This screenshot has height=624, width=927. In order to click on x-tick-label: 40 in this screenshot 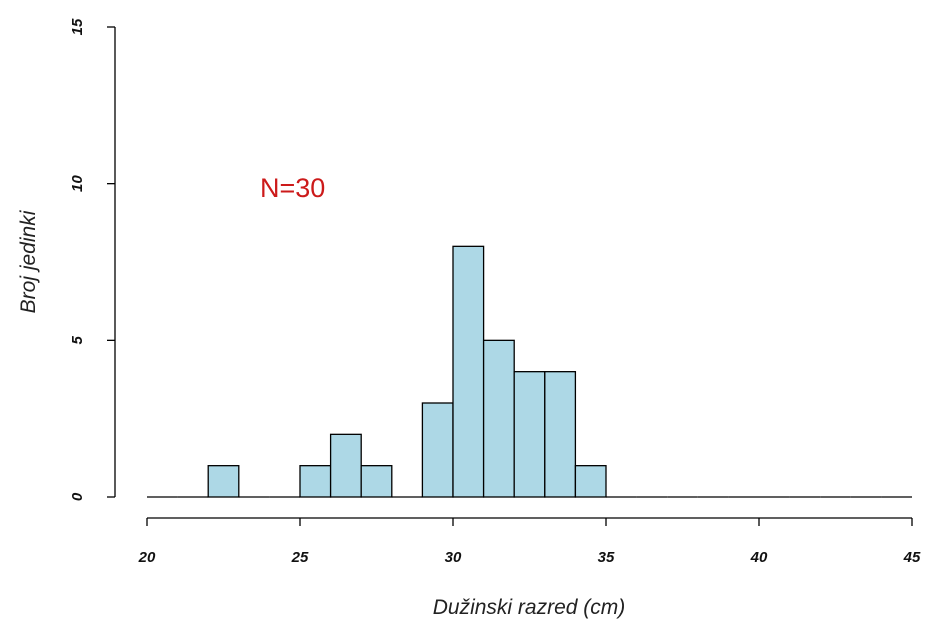, I will do `click(759, 557)`.